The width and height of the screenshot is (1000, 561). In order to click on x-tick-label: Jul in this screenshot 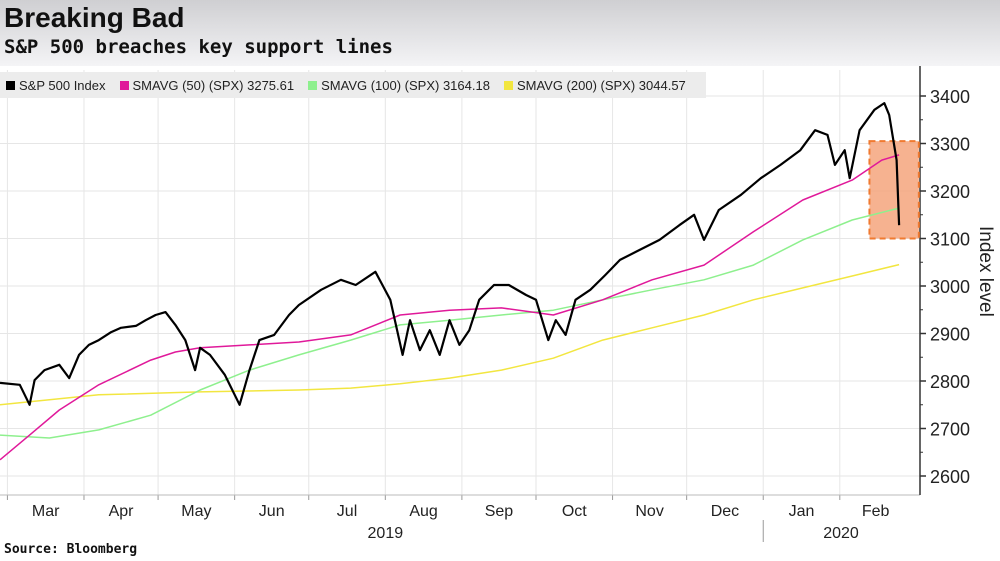, I will do `click(347, 511)`.